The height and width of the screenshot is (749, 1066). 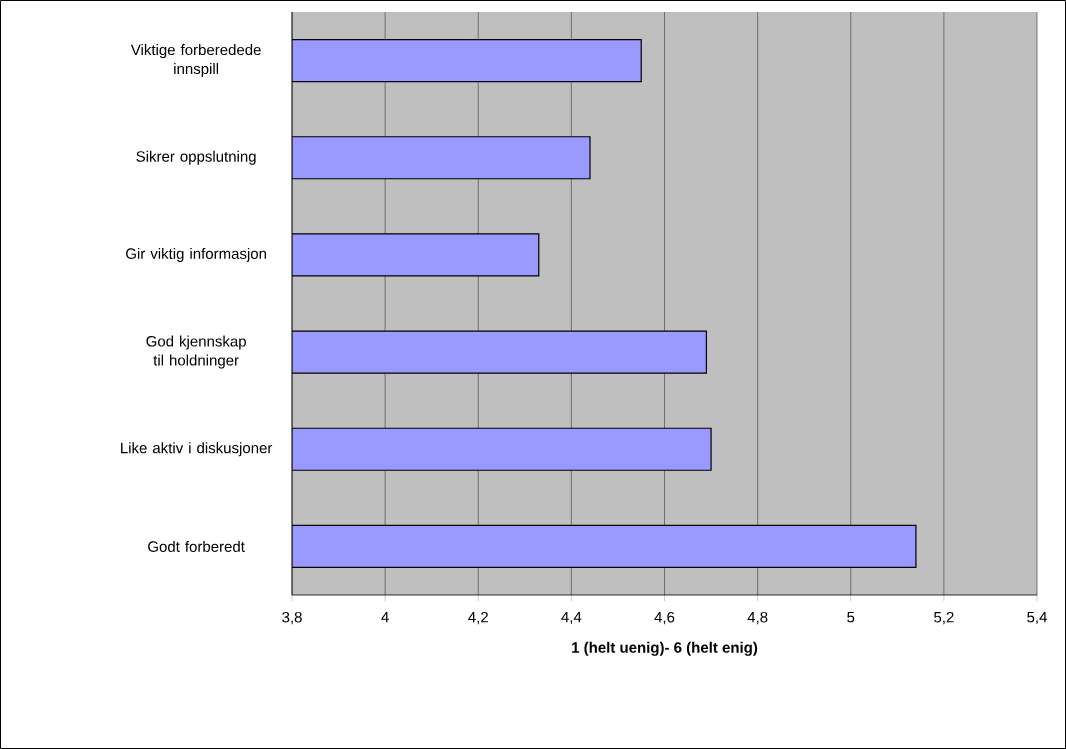 What do you see at coordinates (197, 449) in the screenshot?
I see `y-tick-label: Like aktiv i diskusjoner` at bounding box center [197, 449].